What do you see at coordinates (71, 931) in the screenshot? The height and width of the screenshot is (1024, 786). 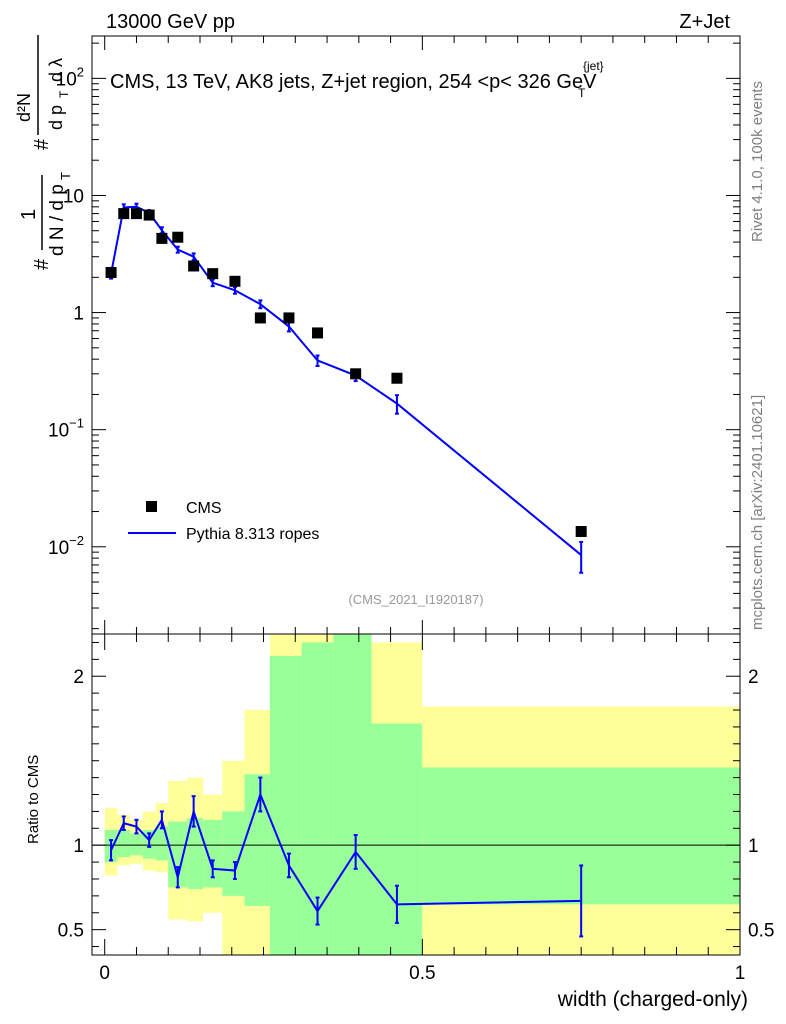 I see `ratio-y-tick-label: 0.5` at bounding box center [71, 931].